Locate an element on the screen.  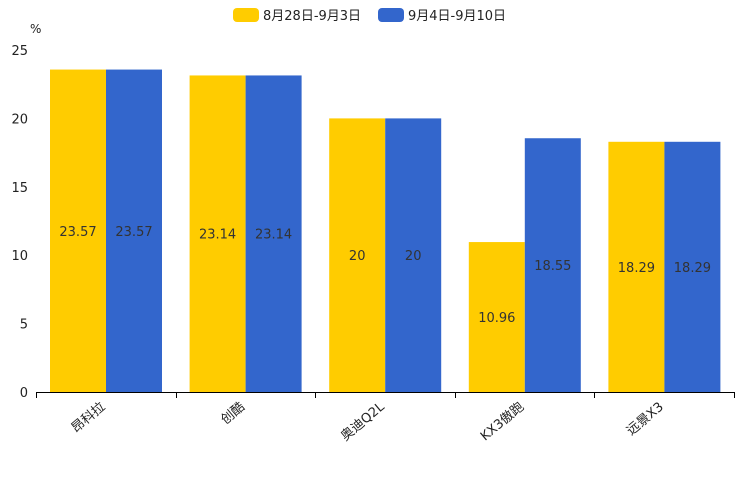
data-label-series1-4: 10.96 is located at coordinates (496, 318).